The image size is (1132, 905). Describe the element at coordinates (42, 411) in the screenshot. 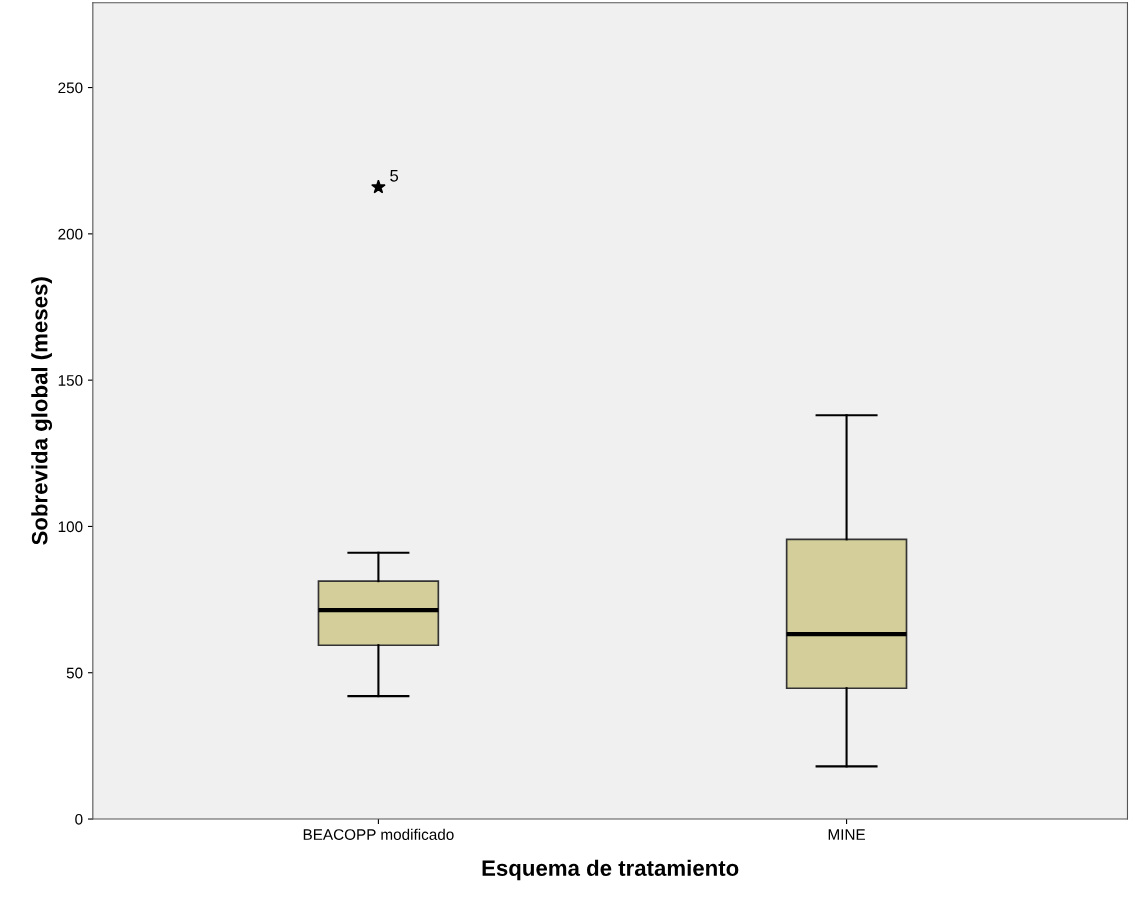

I see `y-axis-title: Sobrevida global (meses)` at that location.